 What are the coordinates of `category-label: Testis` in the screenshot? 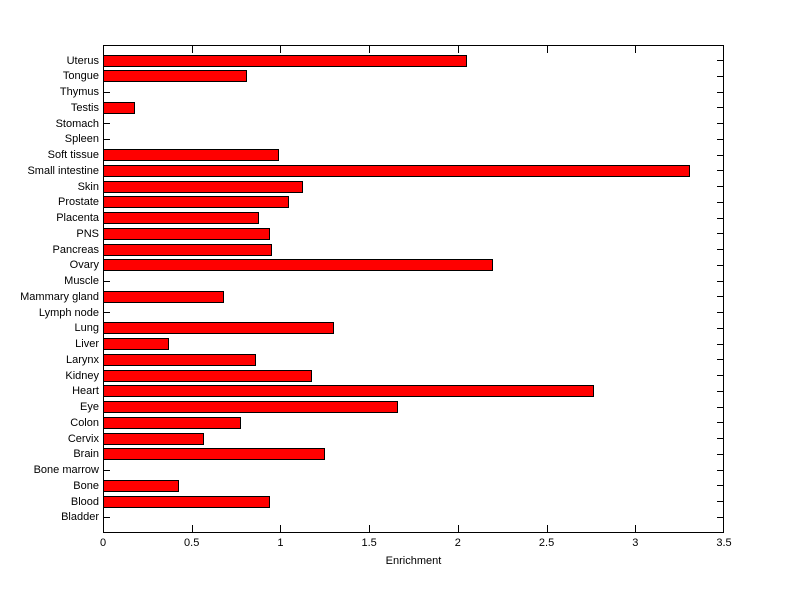 It's located at (84, 107).